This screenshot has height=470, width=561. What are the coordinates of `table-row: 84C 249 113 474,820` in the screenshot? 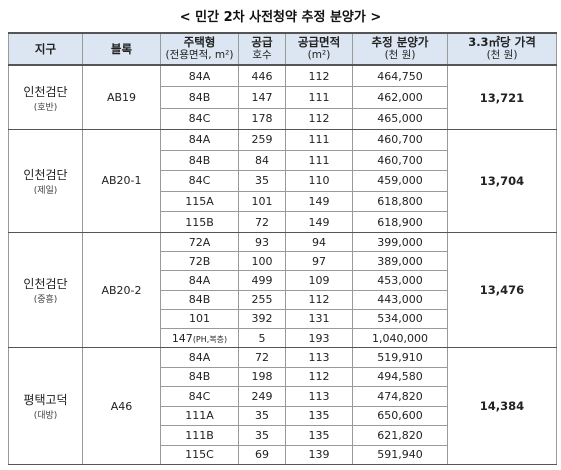 It's located at (283, 396).